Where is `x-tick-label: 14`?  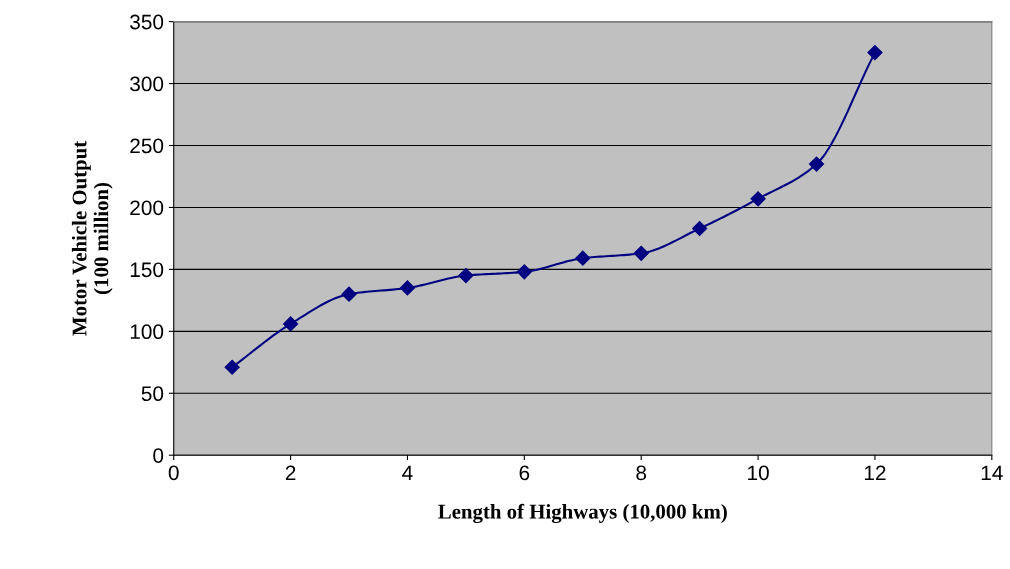 x-tick-label: 14 is located at coordinates (992, 473).